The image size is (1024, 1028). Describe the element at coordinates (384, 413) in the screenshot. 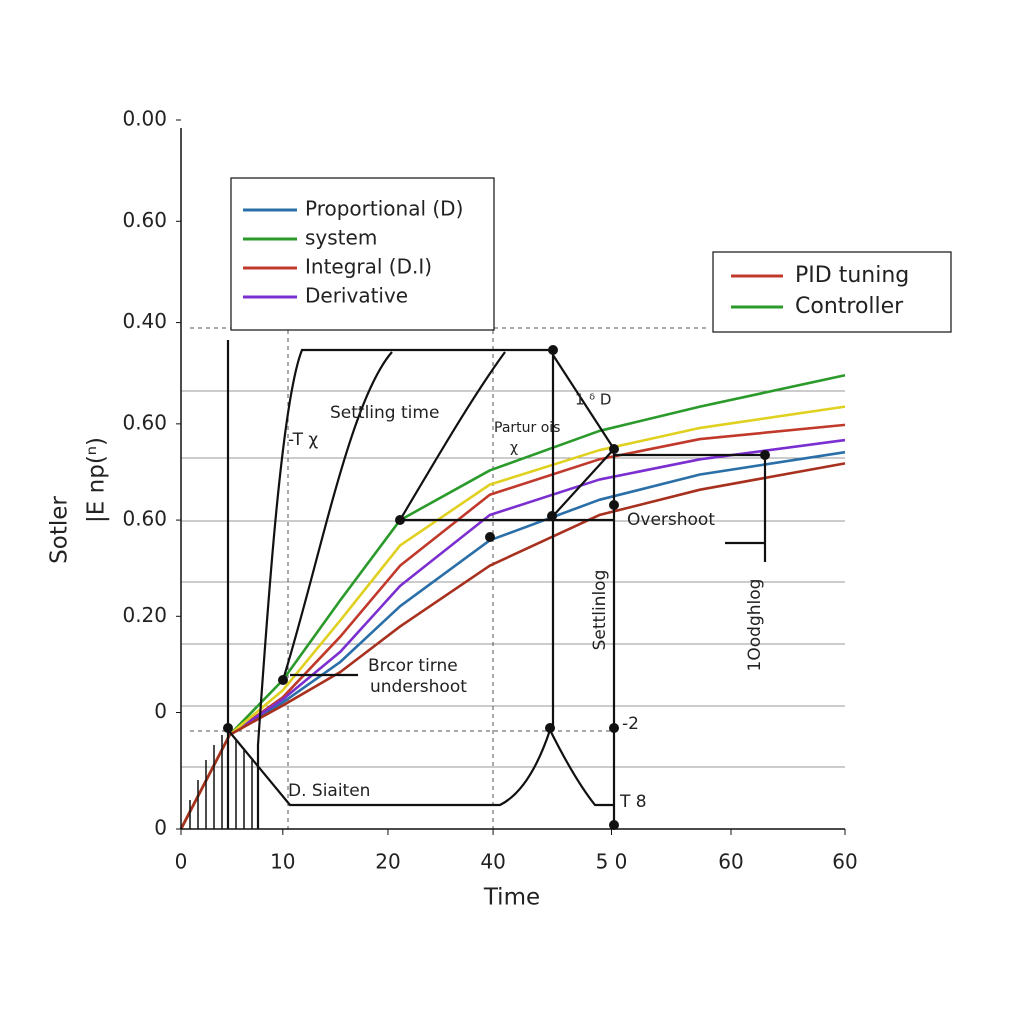

I see `annotation: Settling time` at that location.